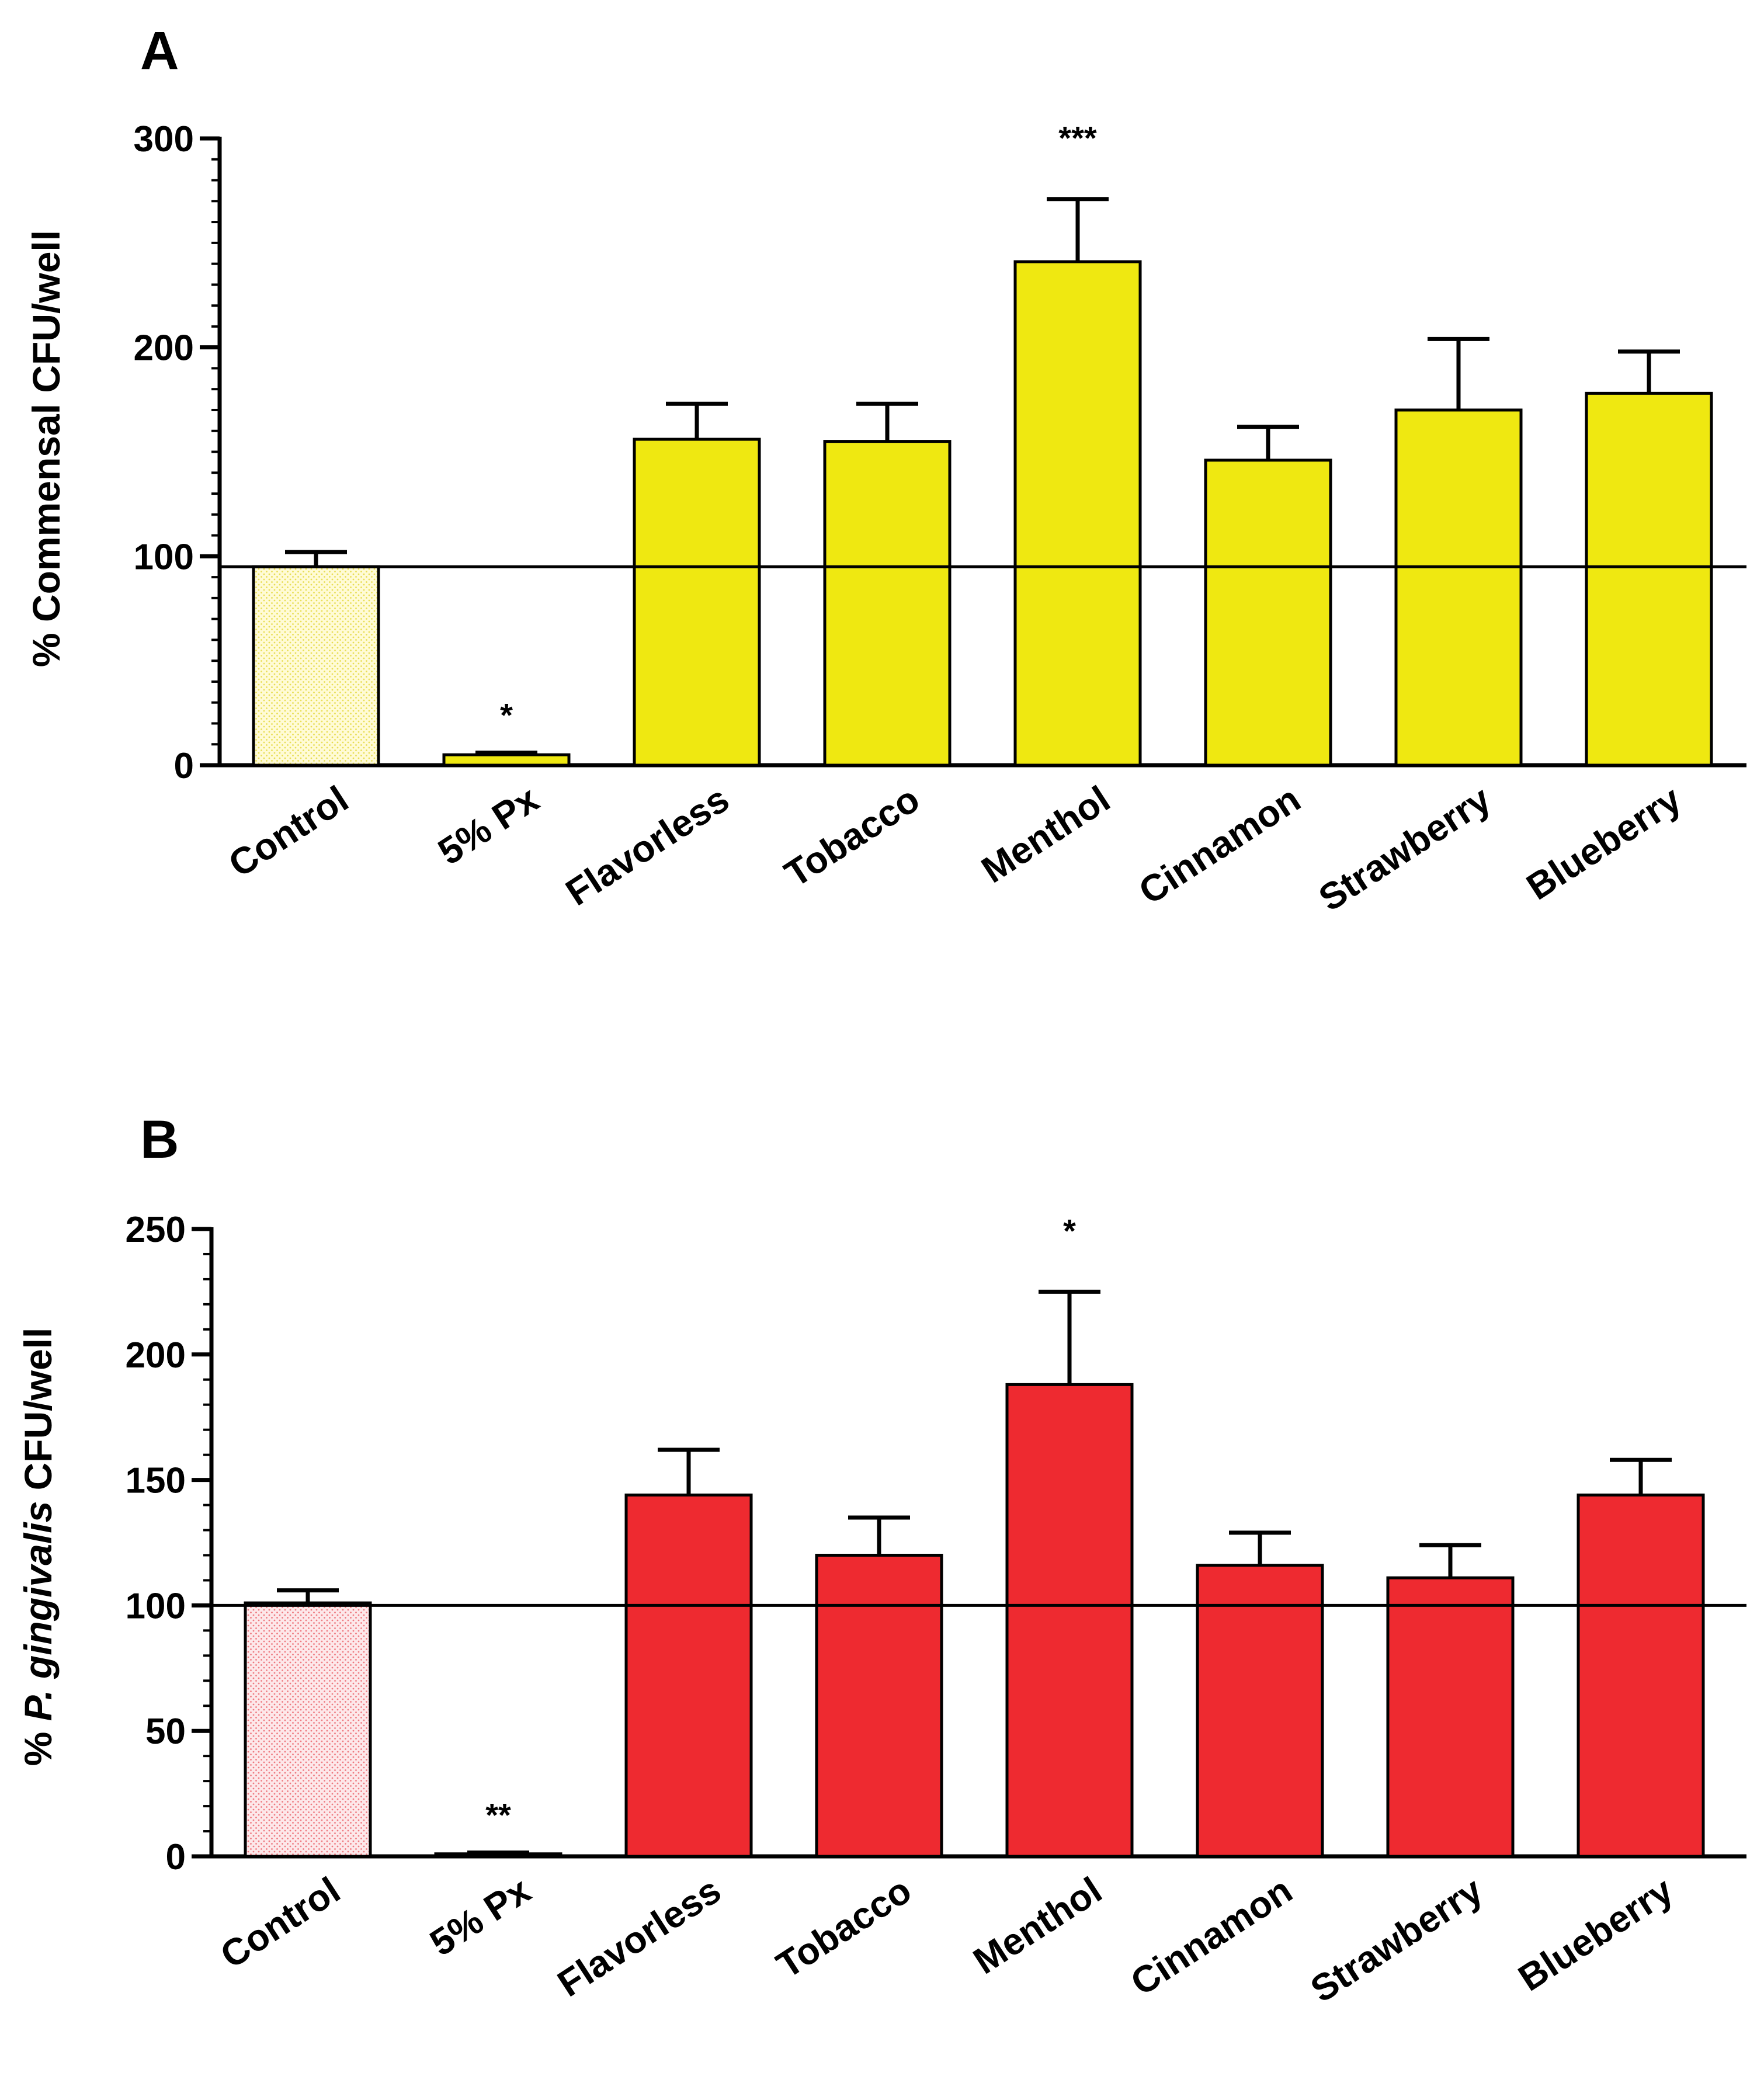 The height and width of the screenshot is (2083, 1764). I want to click on significance-marker: **, so click(498, 1815).